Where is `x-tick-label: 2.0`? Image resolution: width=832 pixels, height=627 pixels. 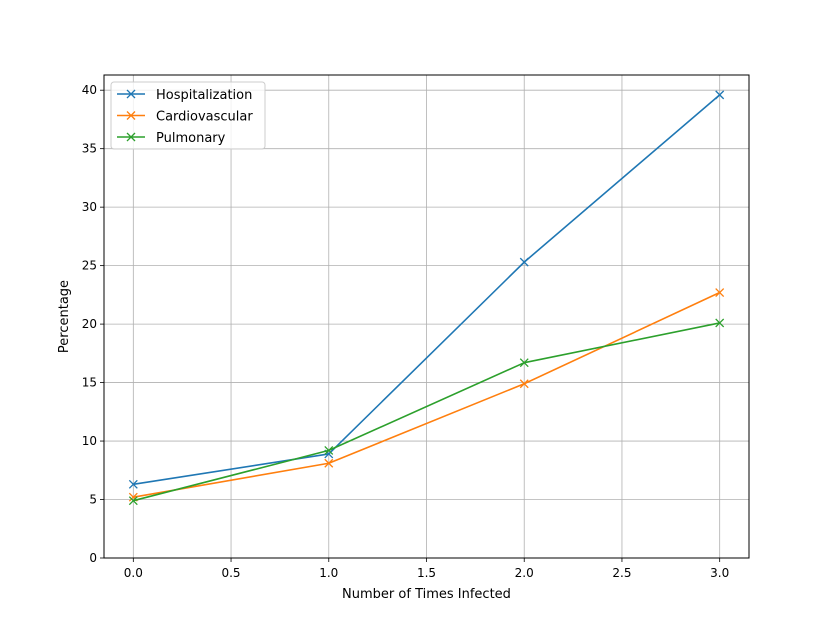
x-tick-label: 2.0 is located at coordinates (524, 573).